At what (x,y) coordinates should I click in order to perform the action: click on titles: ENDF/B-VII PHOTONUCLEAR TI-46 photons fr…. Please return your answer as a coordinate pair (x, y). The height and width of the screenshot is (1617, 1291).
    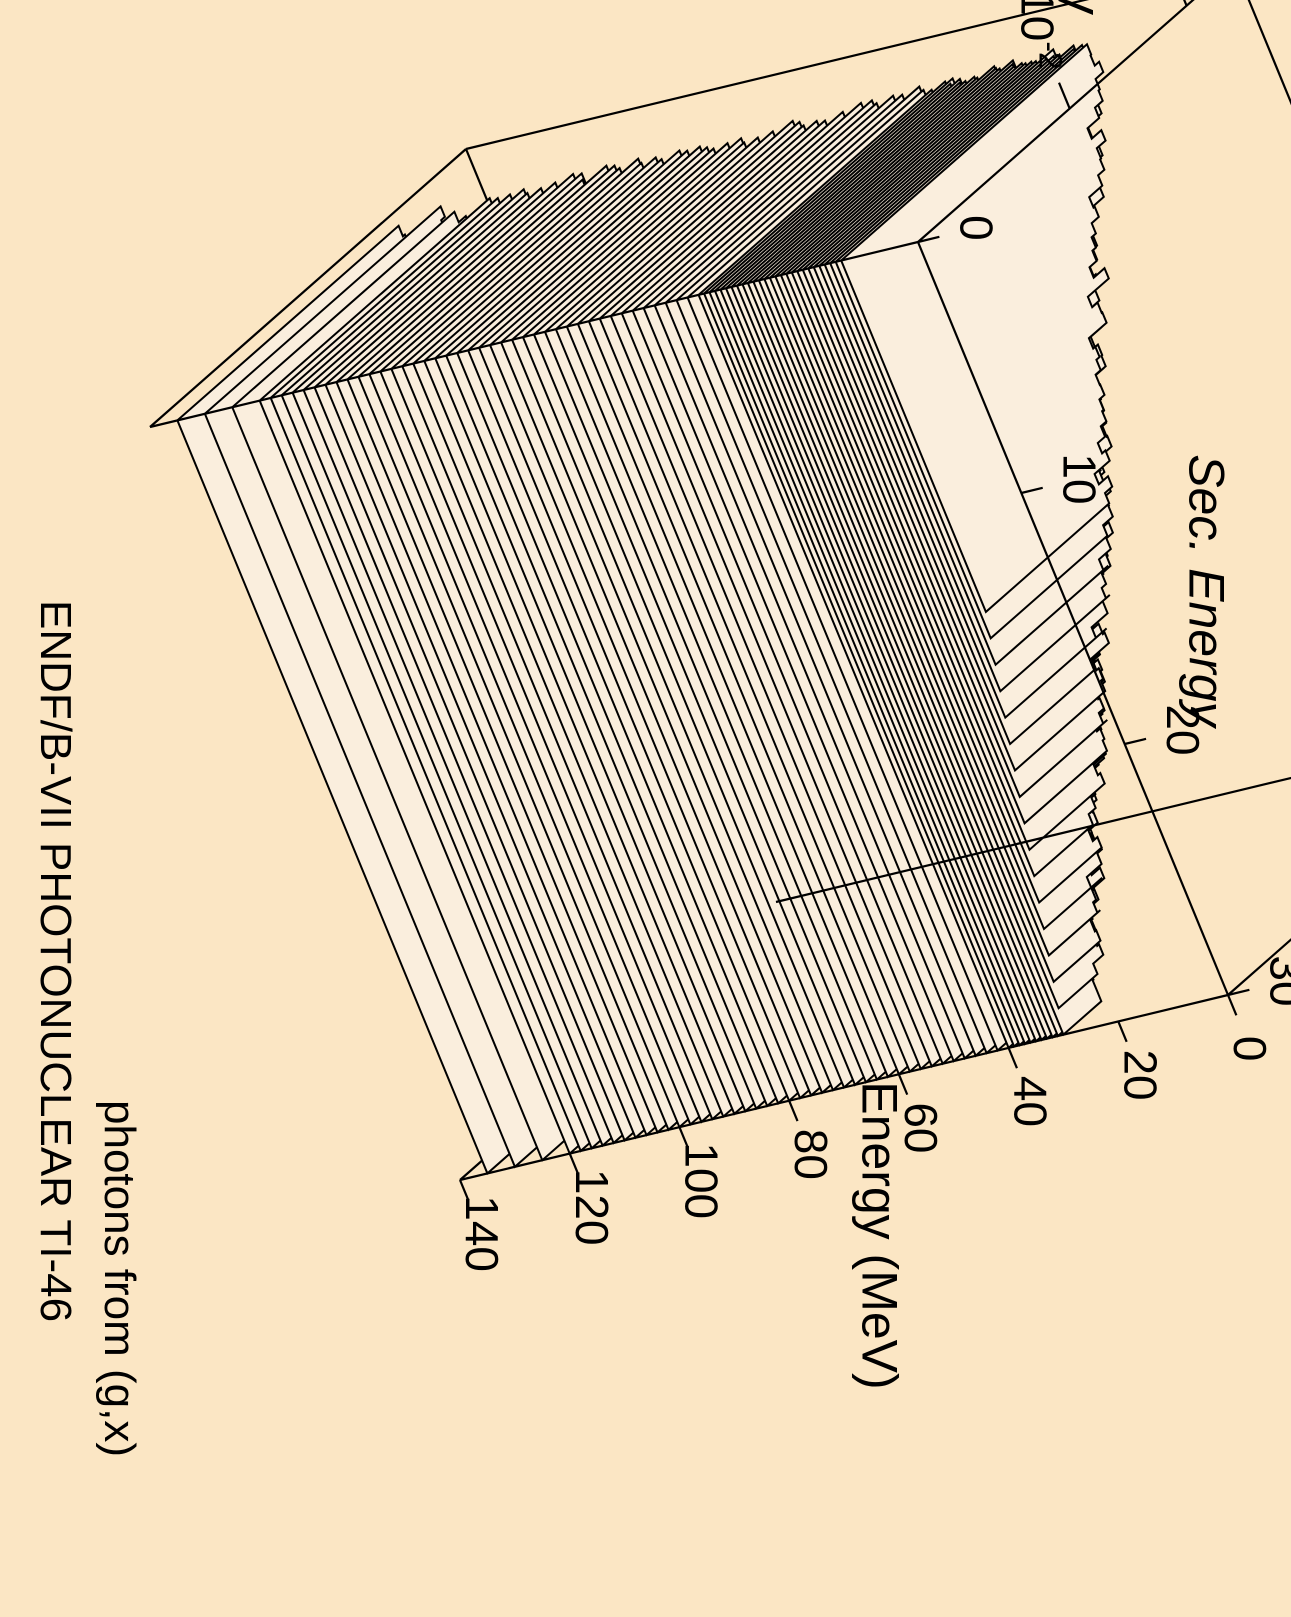
    Looking at the image, I should click on (87, 1028).